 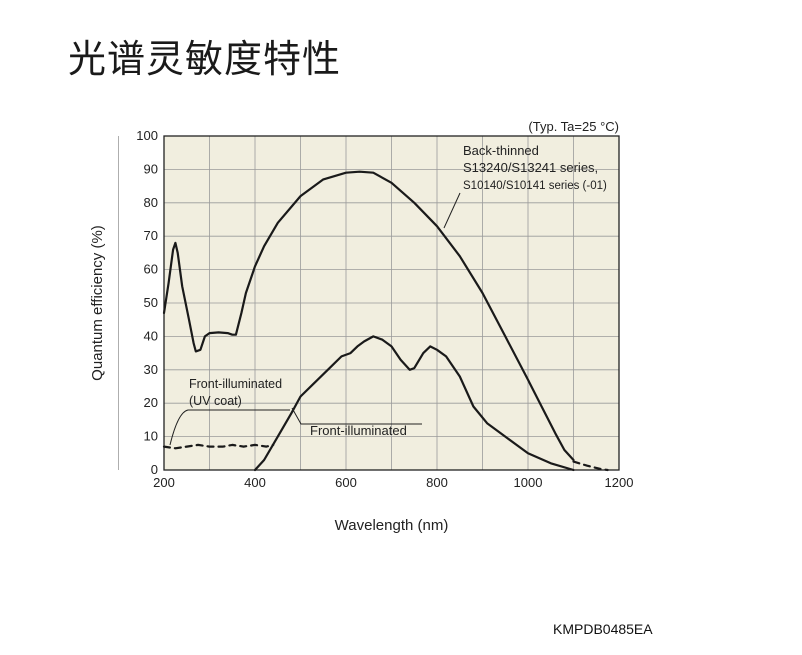 I want to click on y-tick-label: 50, so click(x=151, y=302).